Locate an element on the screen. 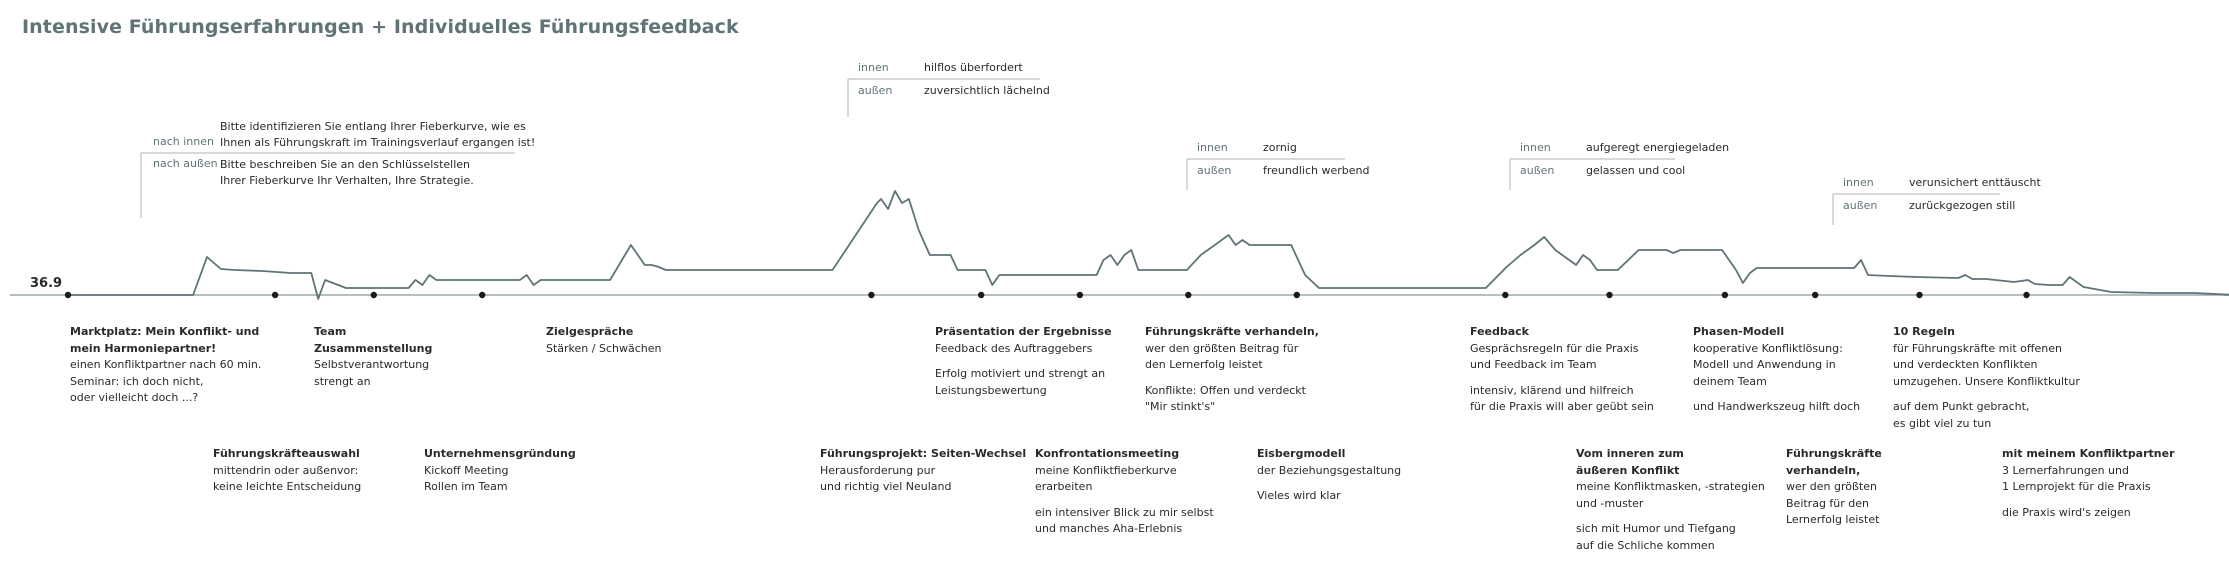 The width and height of the screenshot is (2229, 561). stage-title: Präsentation der Ergebnisse is located at coordinates (1023, 331).